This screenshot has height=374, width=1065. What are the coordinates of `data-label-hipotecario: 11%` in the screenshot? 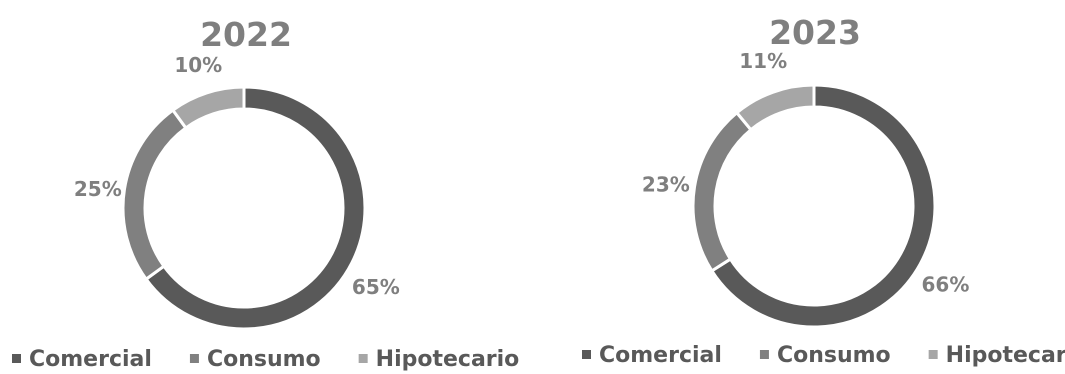 It's located at (763, 61).